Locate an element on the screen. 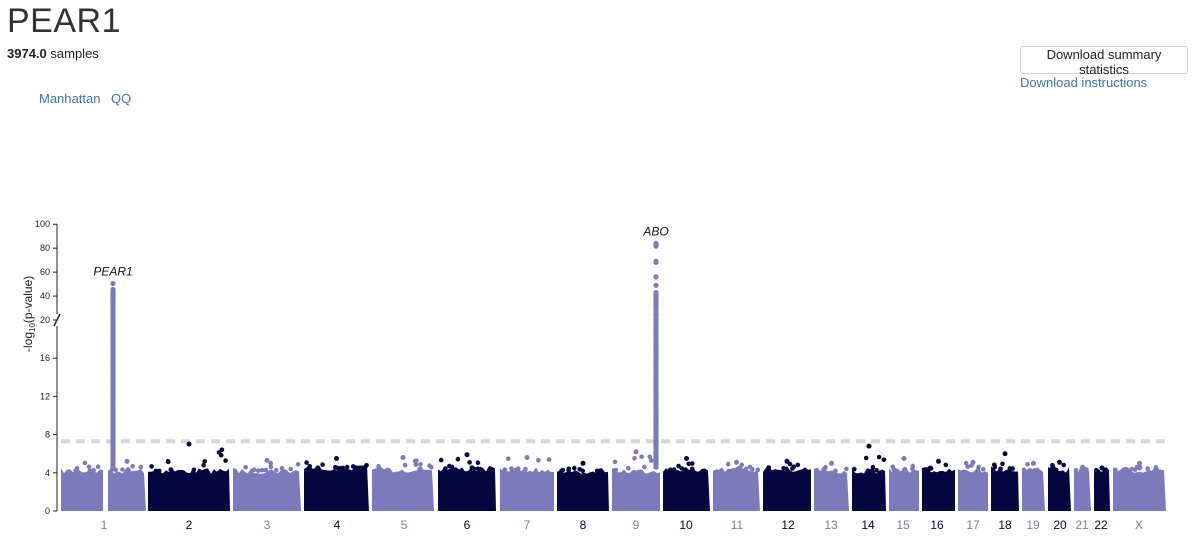 The width and height of the screenshot is (1200, 541). tab-manhattan: Manhattan is located at coordinates (70, 98).